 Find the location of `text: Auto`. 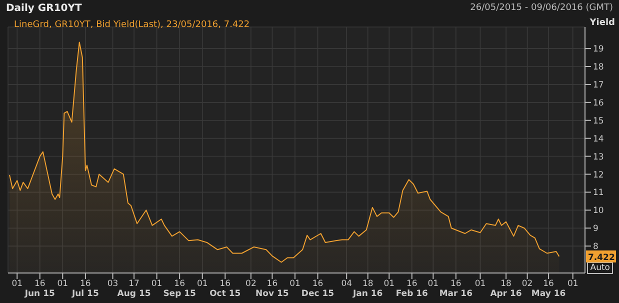

text: Auto is located at coordinates (600, 268).